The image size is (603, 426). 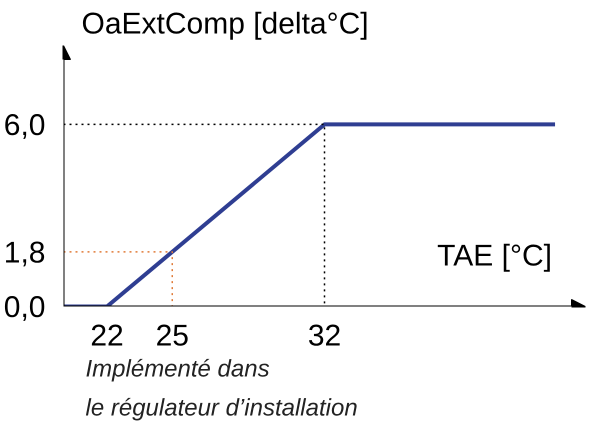 What do you see at coordinates (25, 307) in the screenshot?
I see `y-tick-label: 0,0` at bounding box center [25, 307].